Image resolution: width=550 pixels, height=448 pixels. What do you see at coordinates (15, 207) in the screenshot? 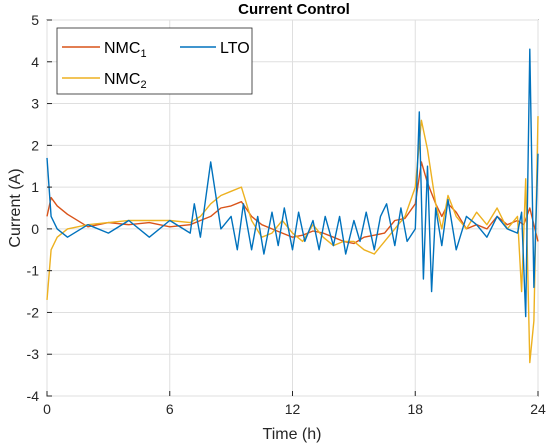
I see `y-axis-label: Current (A)` at bounding box center [15, 207].